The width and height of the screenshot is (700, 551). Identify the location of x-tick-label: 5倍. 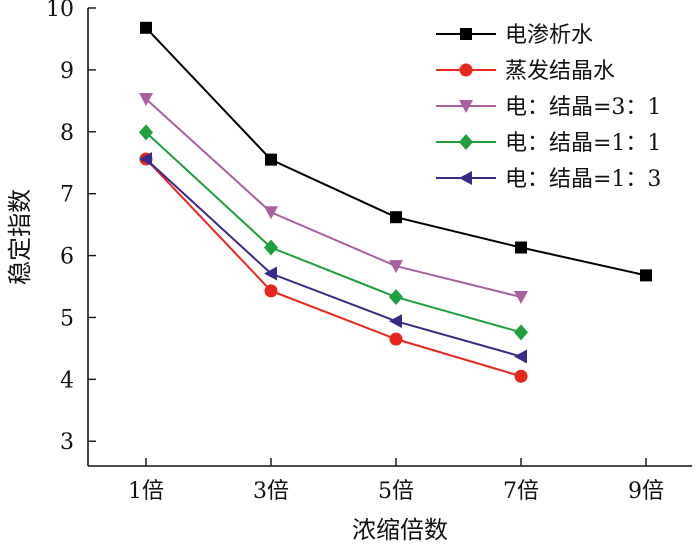
(396, 491).